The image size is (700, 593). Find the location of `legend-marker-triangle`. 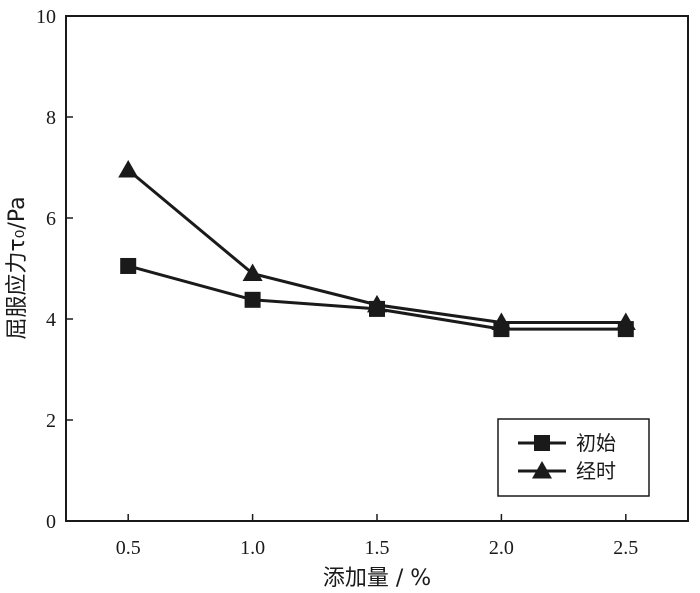

legend-marker-triangle is located at coordinates (542, 470).